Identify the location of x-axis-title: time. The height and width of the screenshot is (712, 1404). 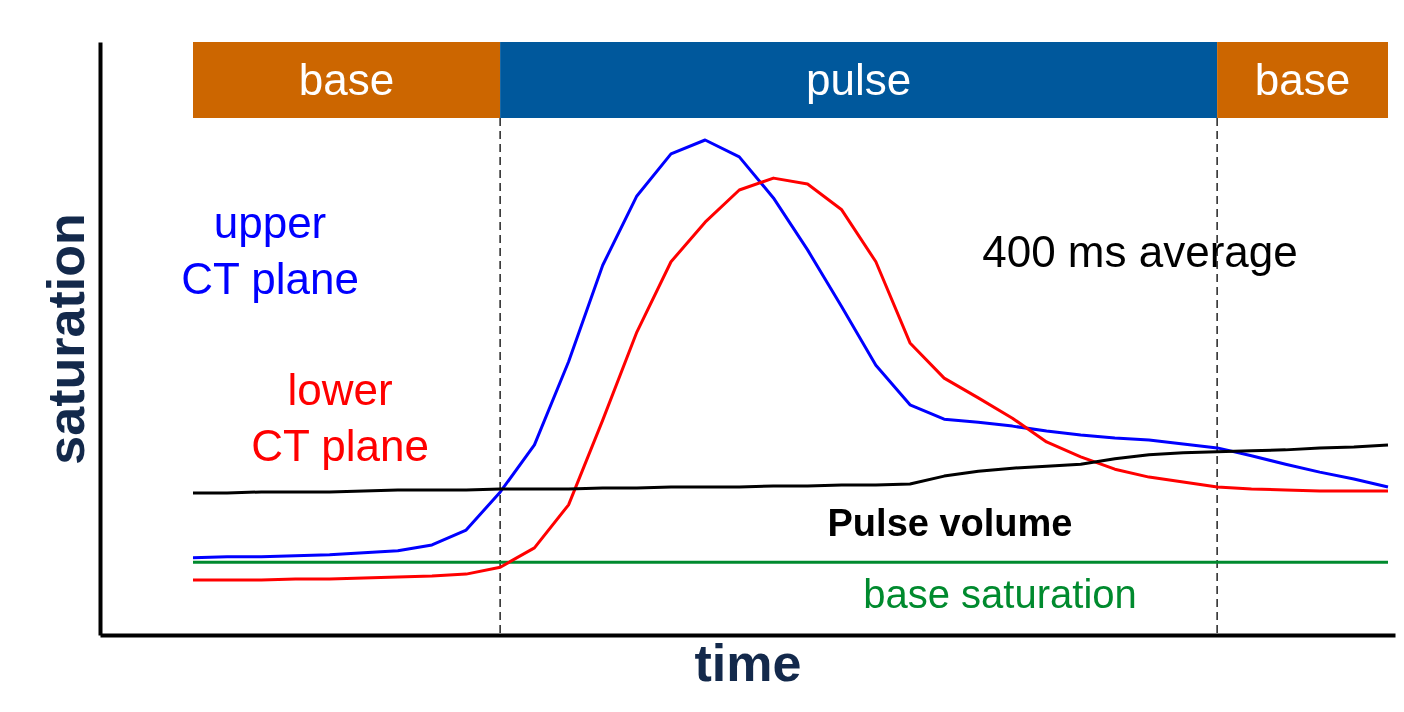
(748, 662).